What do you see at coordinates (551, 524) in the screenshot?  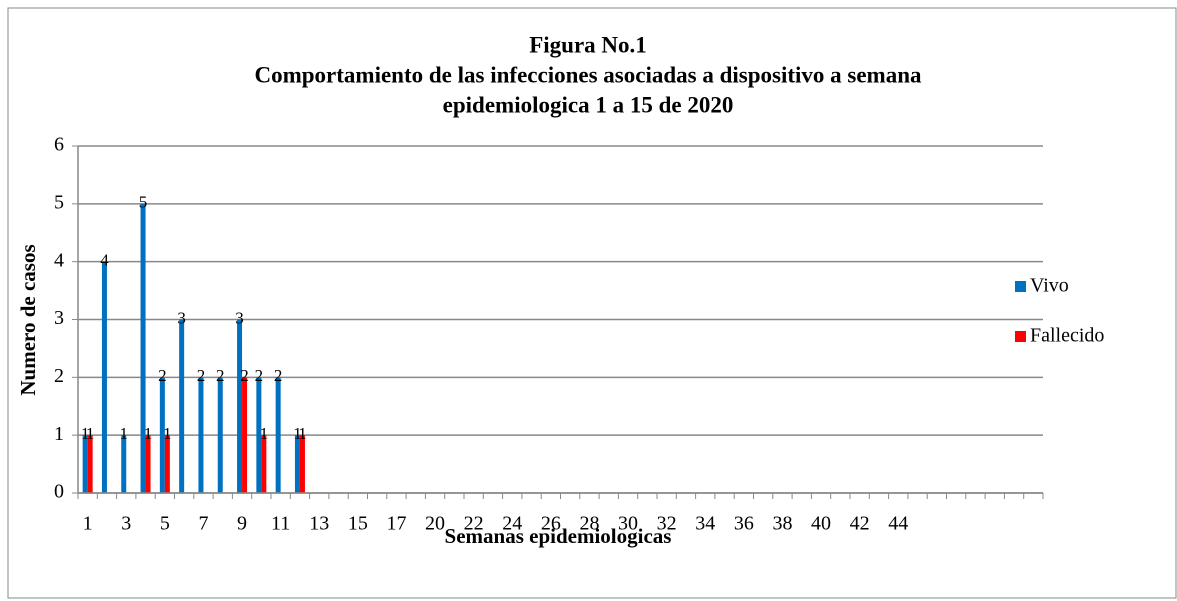 I see `x-tick-label: 26` at bounding box center [551, 524].